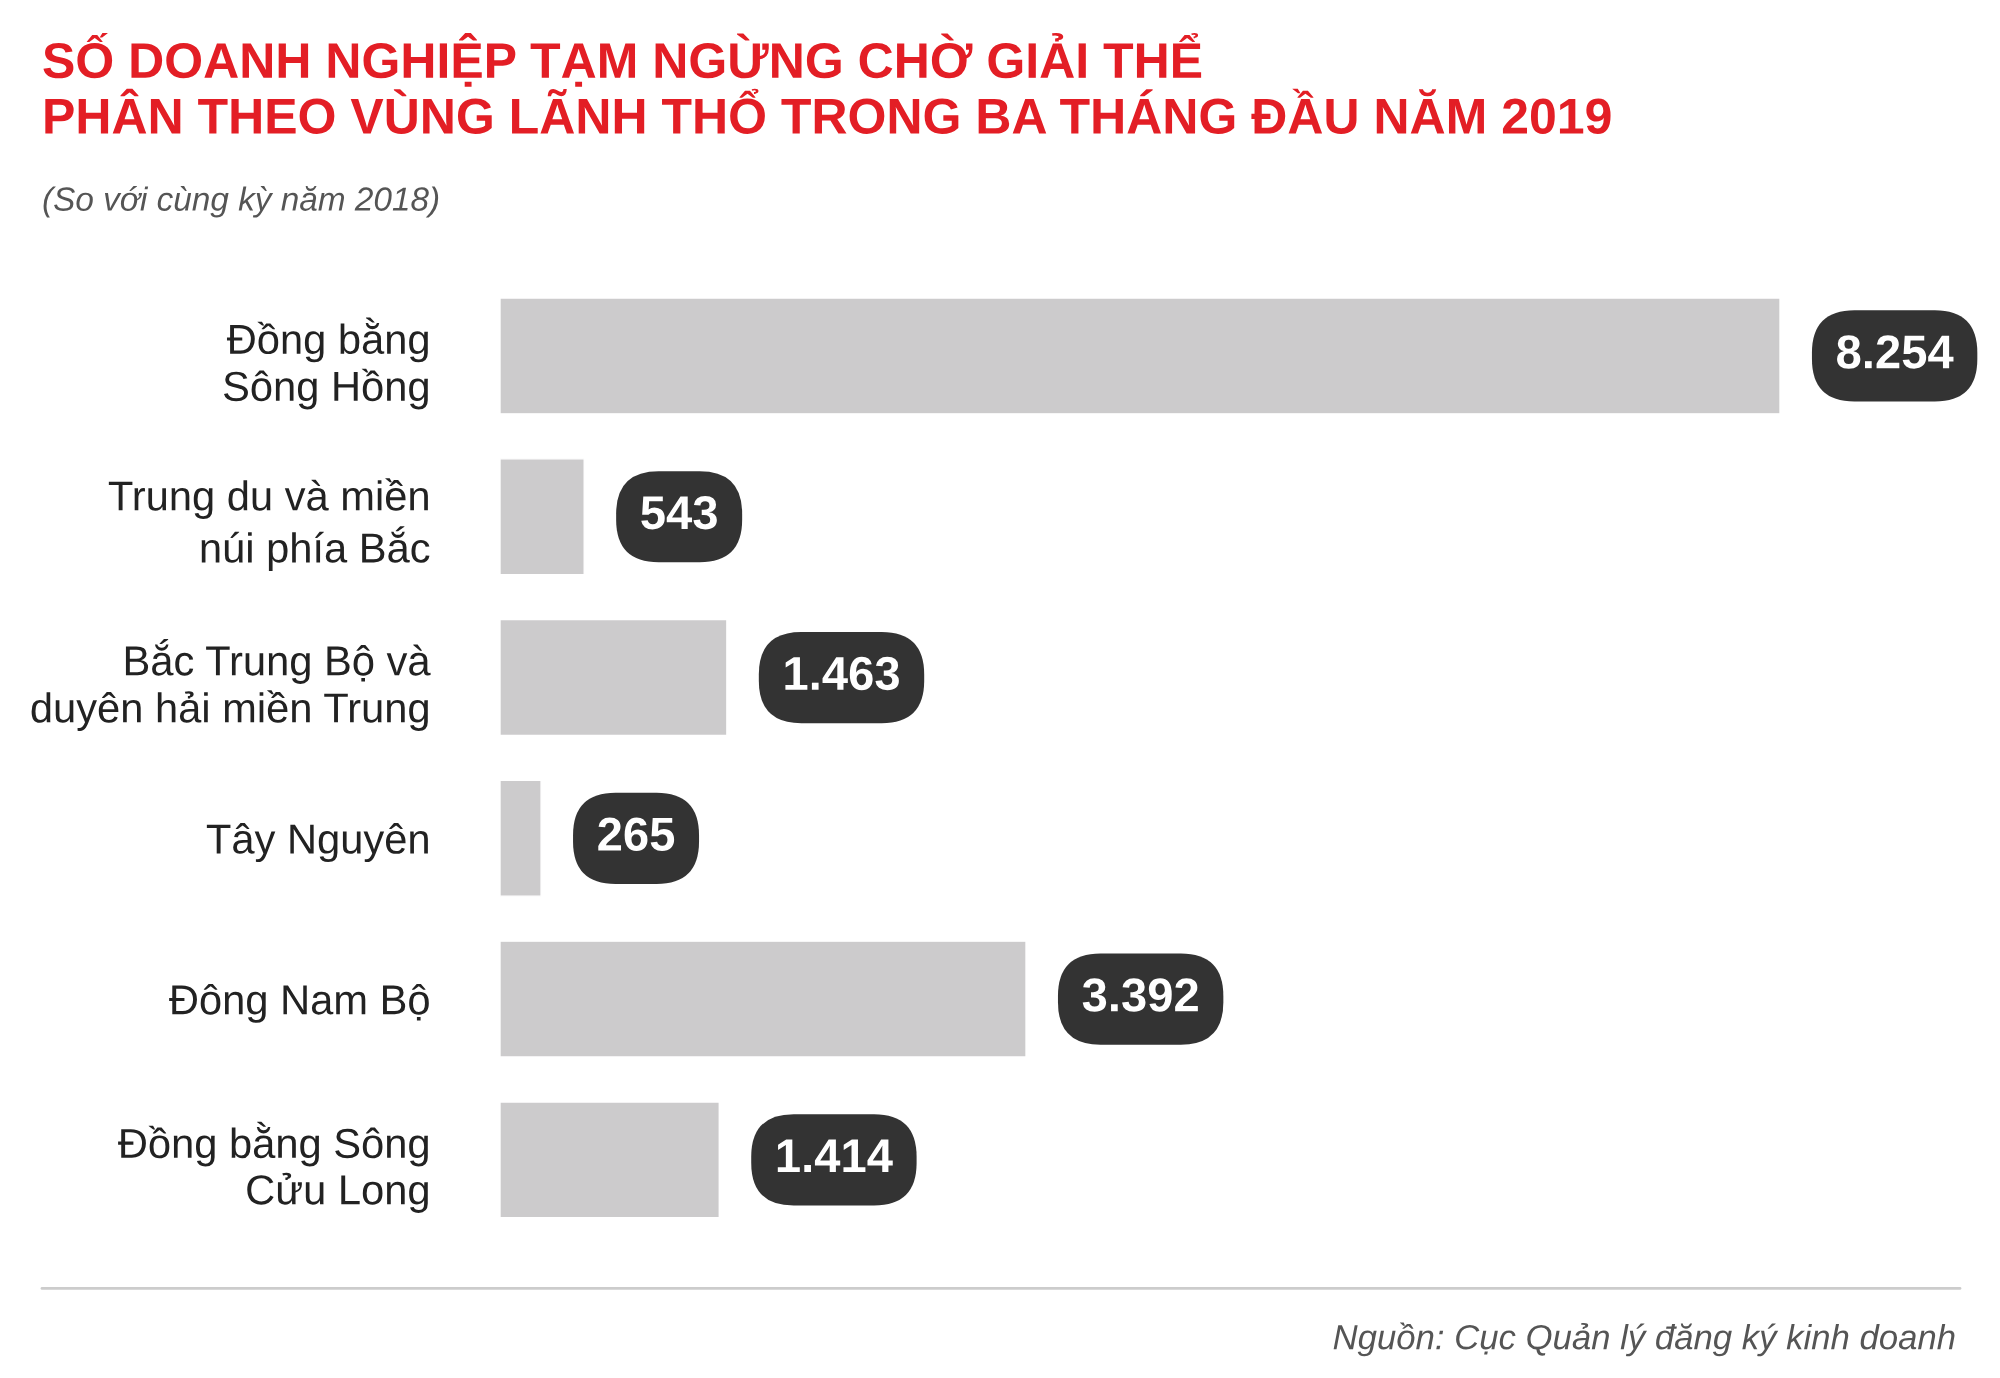  What do you see at coordinates (1140, 995) in the screenshot?
I see `data-label: 3.392` at bounding box center [1140, 995].